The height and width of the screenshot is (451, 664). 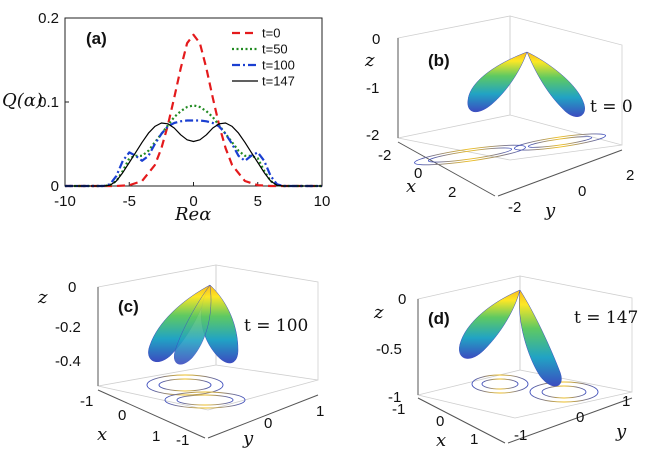 I want to click on panel-a-xtick-label: -5, so click(x=129, y=201).